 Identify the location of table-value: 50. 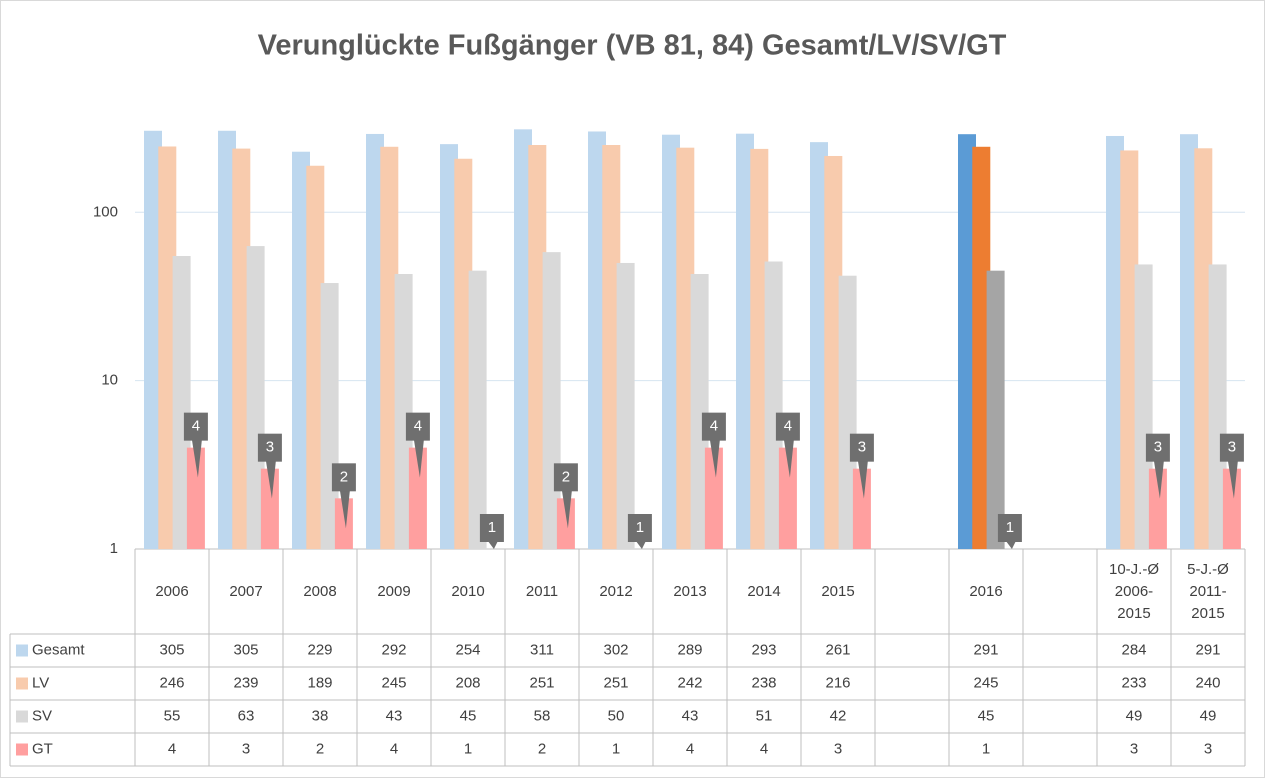
(616, 715).